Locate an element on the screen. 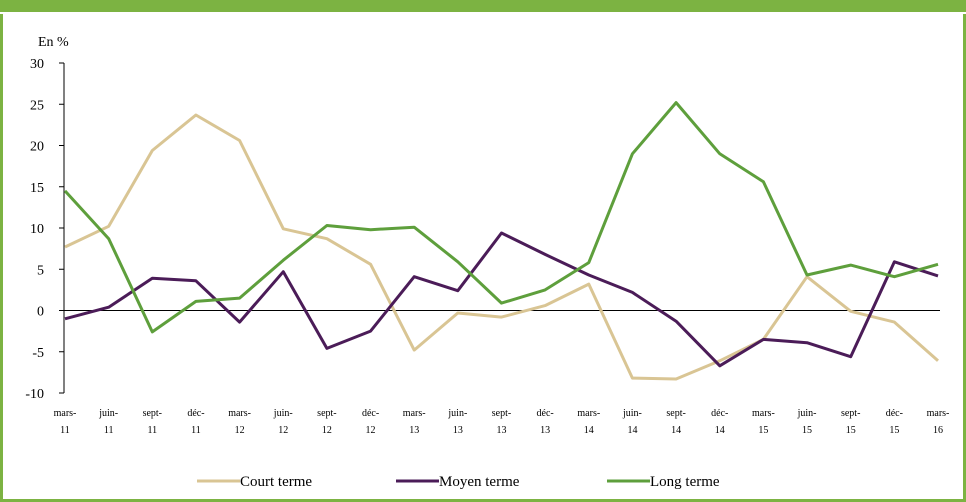  y-axis-label: En % is located at coordinates (53, 42).